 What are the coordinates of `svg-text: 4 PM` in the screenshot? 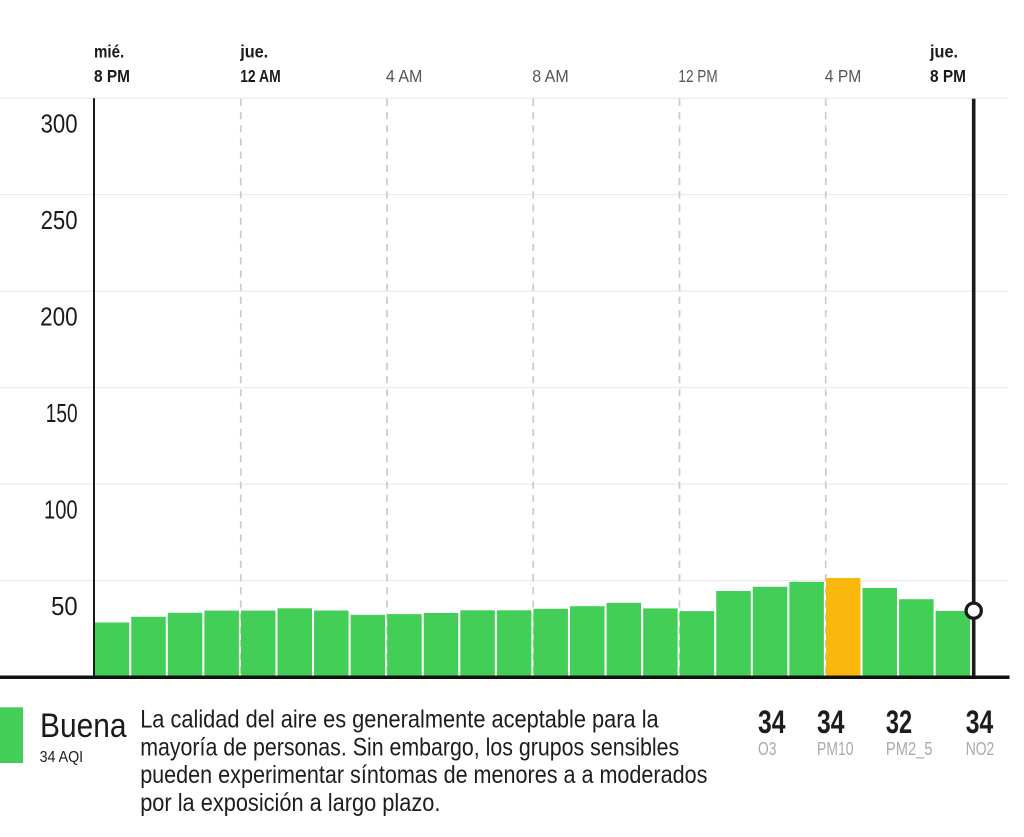 It's located at (843, 76).